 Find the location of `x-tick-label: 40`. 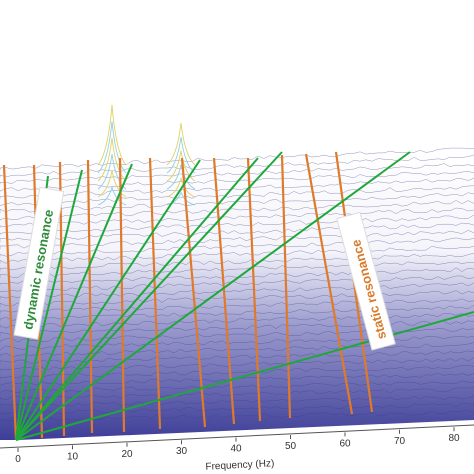

x-tick-label: 40 is located at coordinates (236, 449).